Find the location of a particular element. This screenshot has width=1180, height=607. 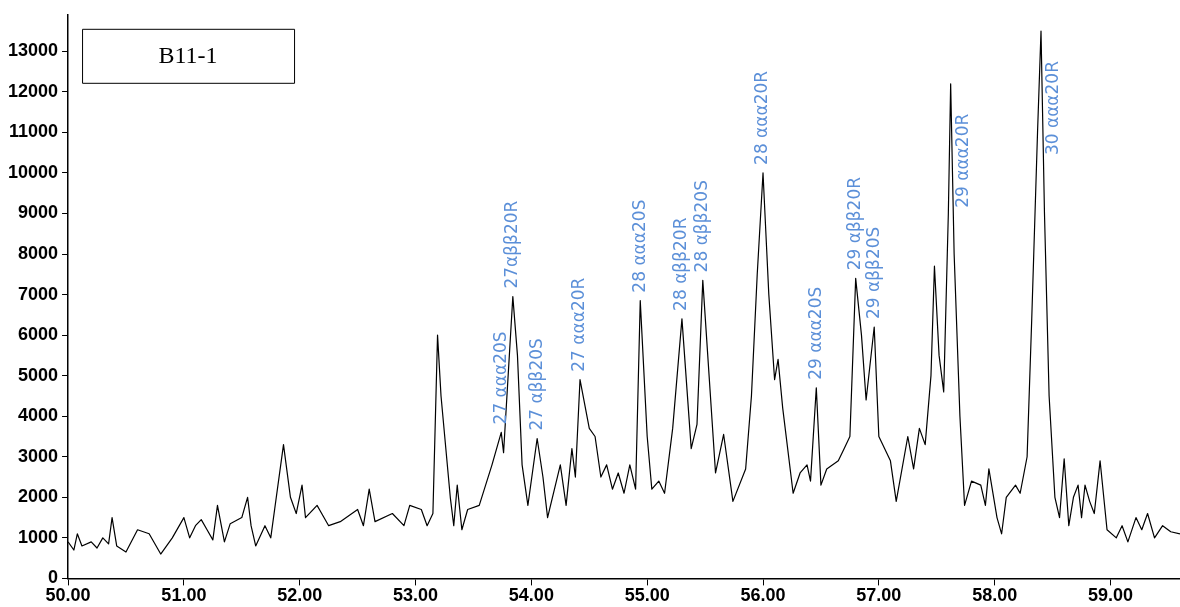

y-tick-label: 12000 is located at coordinates (33, 90).